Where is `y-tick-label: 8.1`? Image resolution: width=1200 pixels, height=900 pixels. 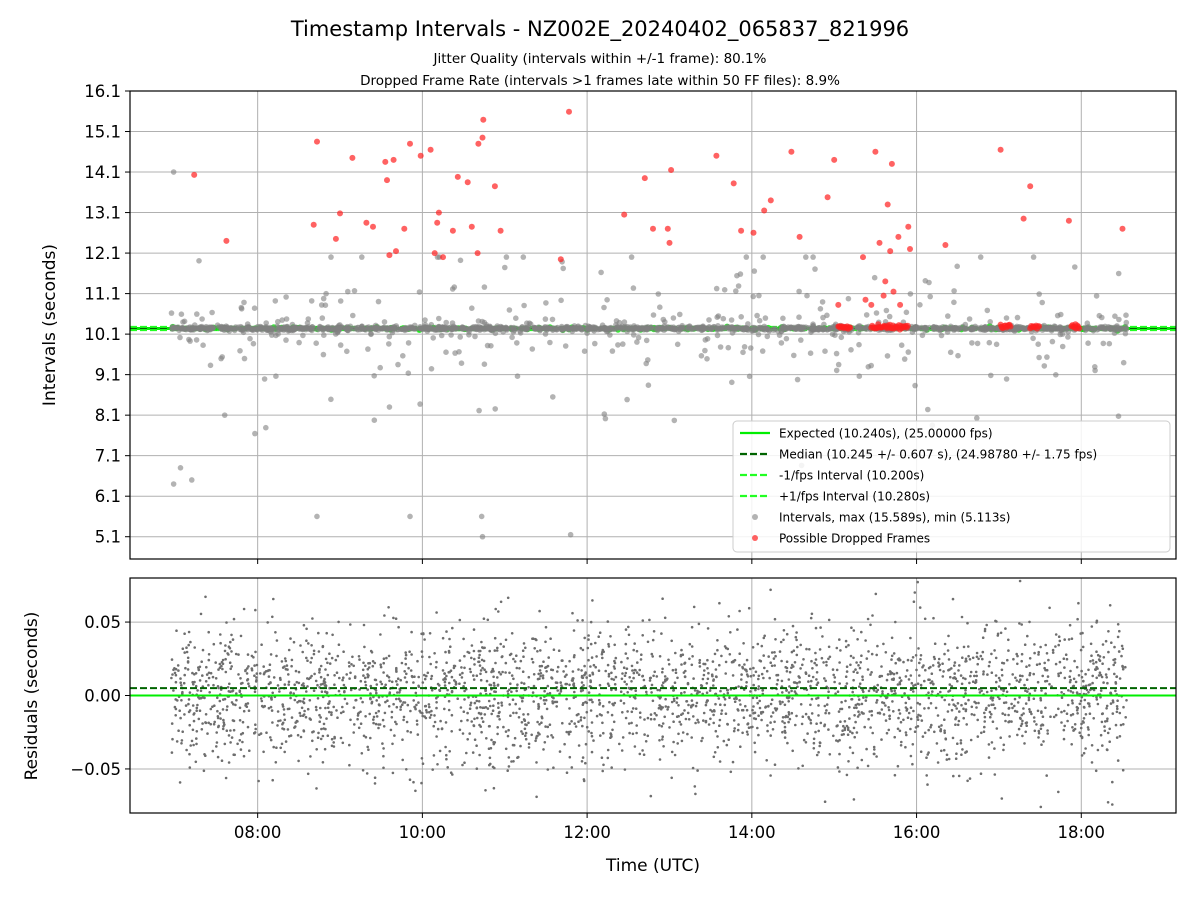 y-tick-label: 8.1 is located at coordinates (108, 415).